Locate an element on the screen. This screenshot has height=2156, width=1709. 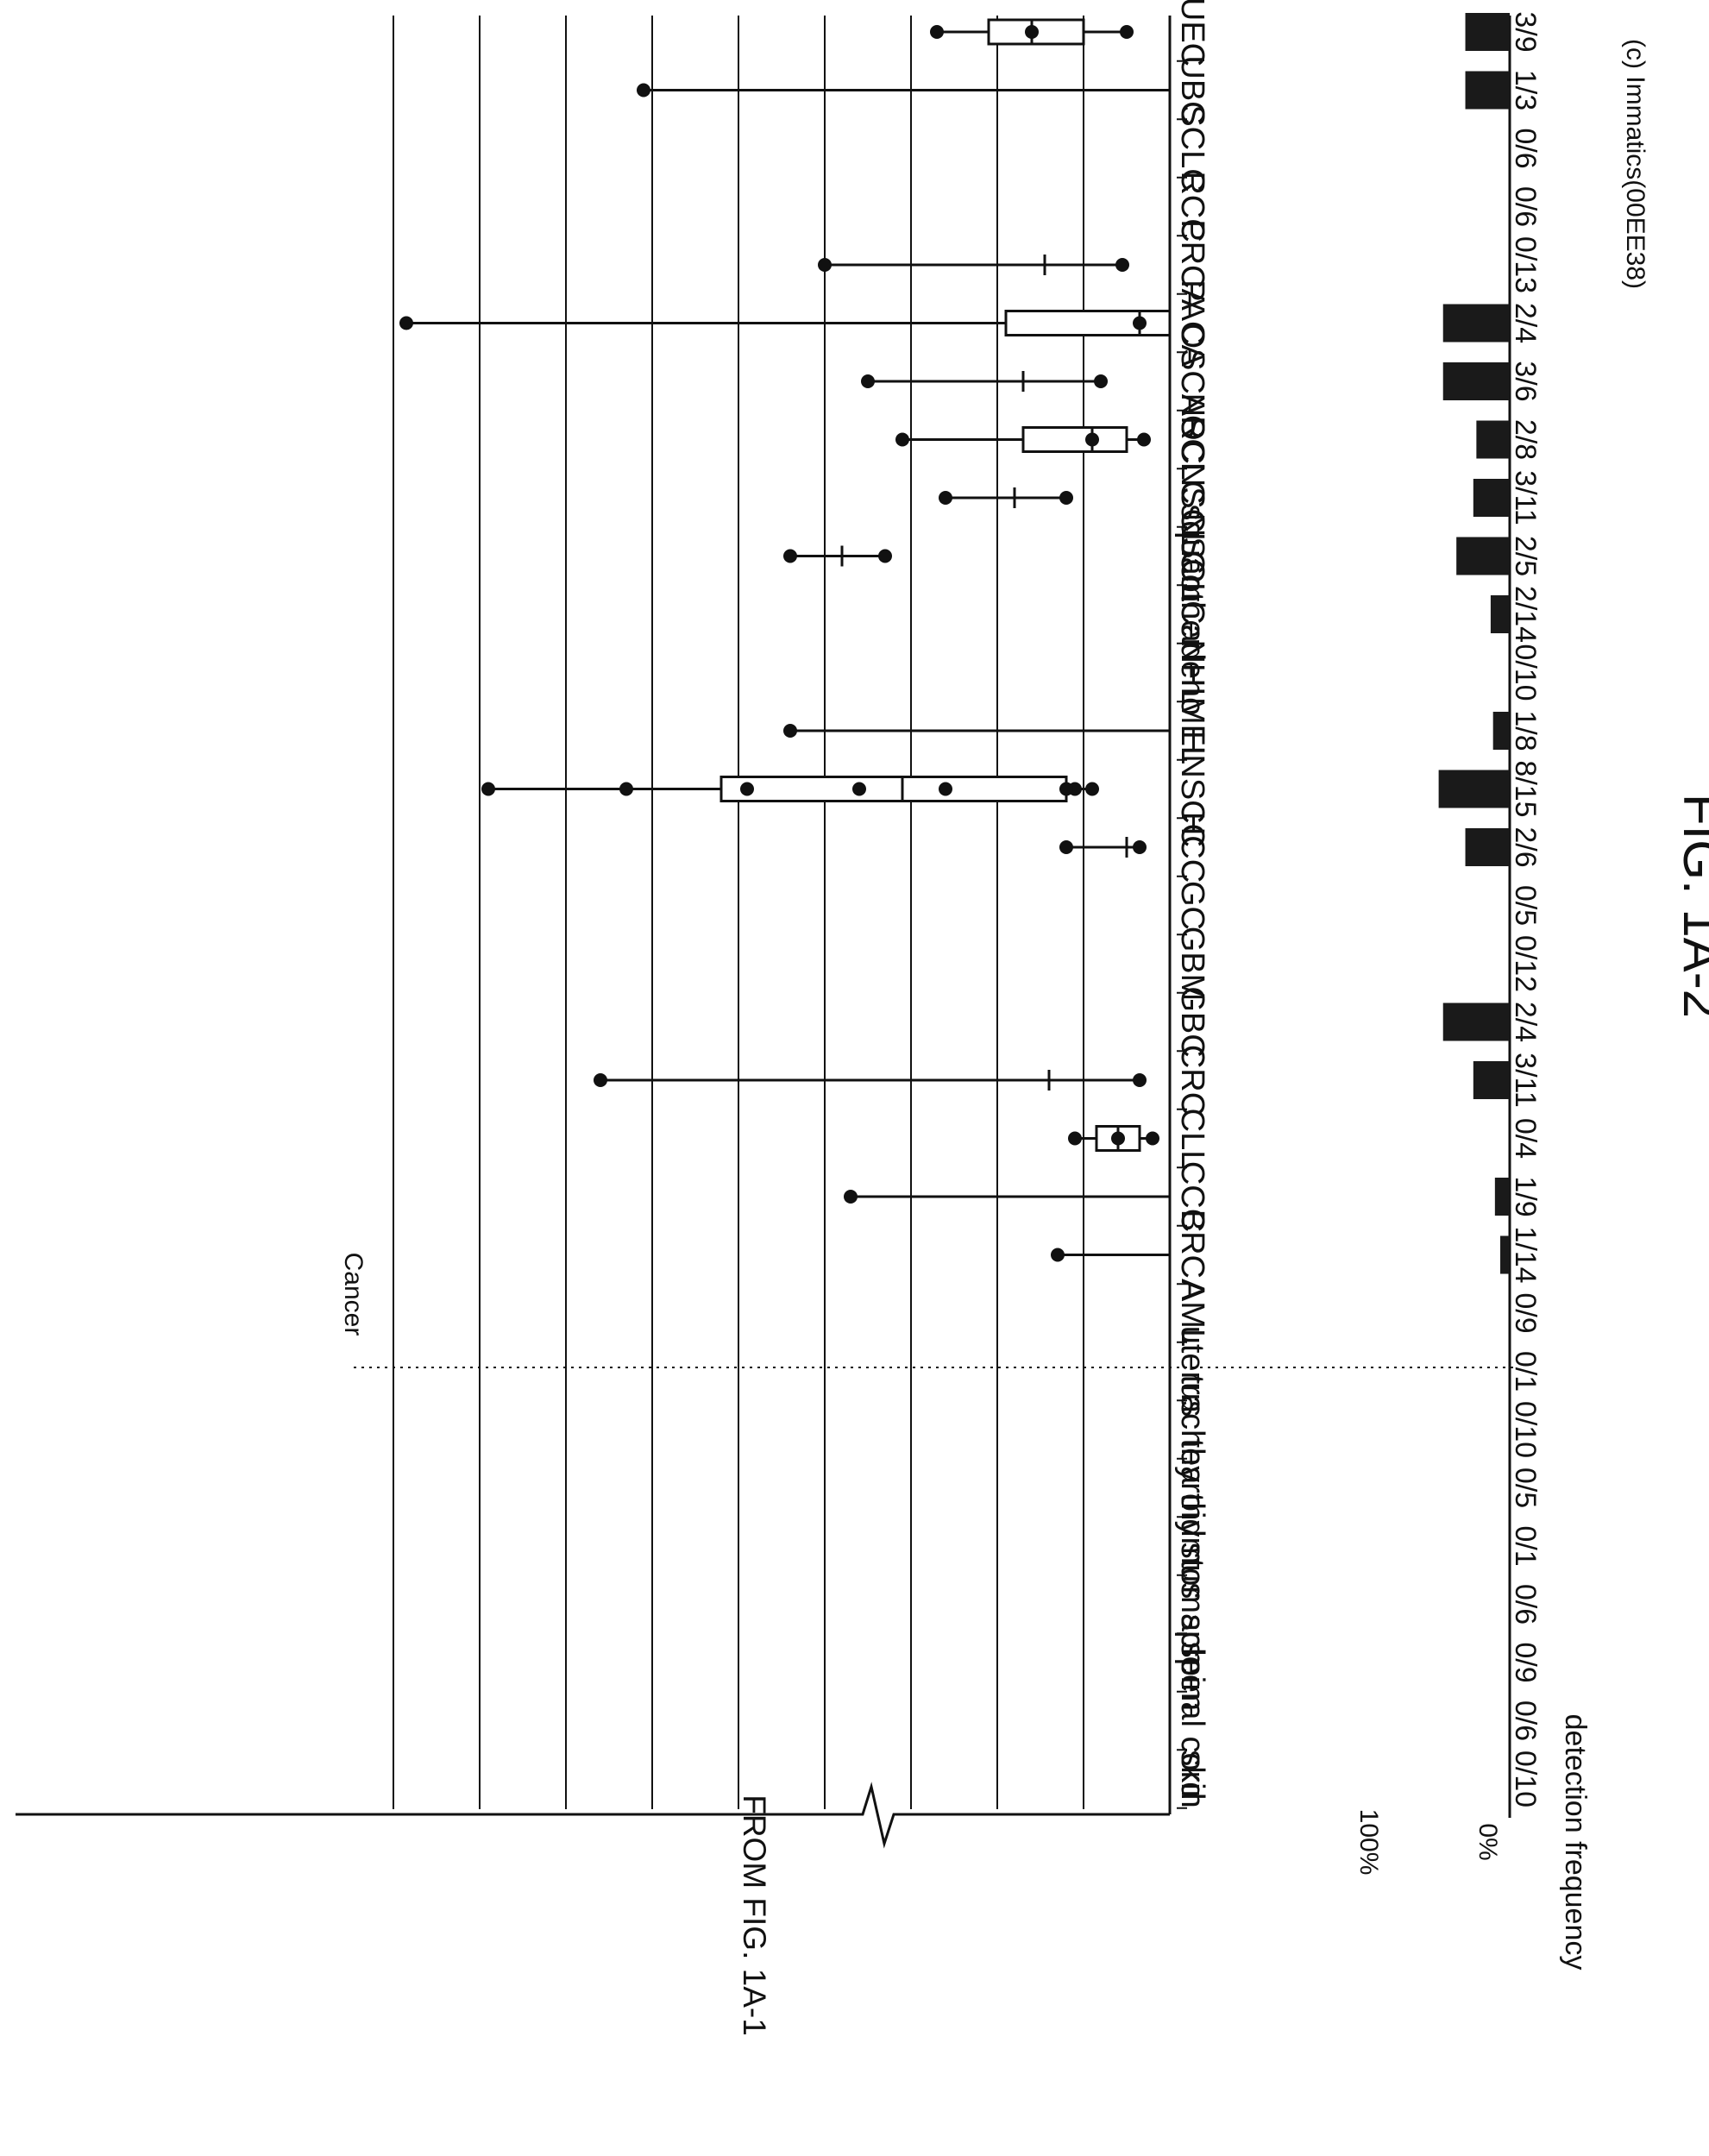
series-mark-paca is located at coordinates (785, 323).